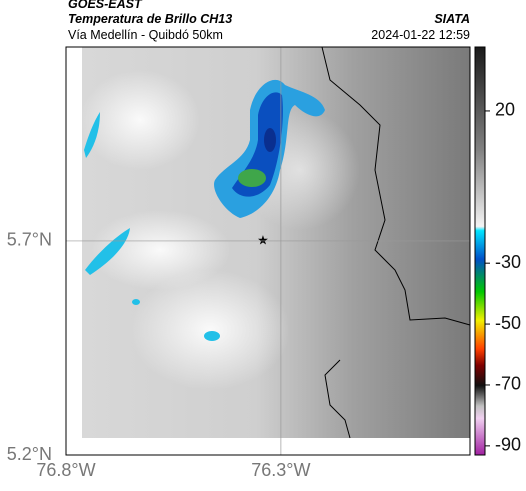 This screenshot has width=526, height=491. What do you see at coordinates (508, 445) in the screenshot?
I see `colorbar-tick-label: -90` at bounding box center [508, 445].